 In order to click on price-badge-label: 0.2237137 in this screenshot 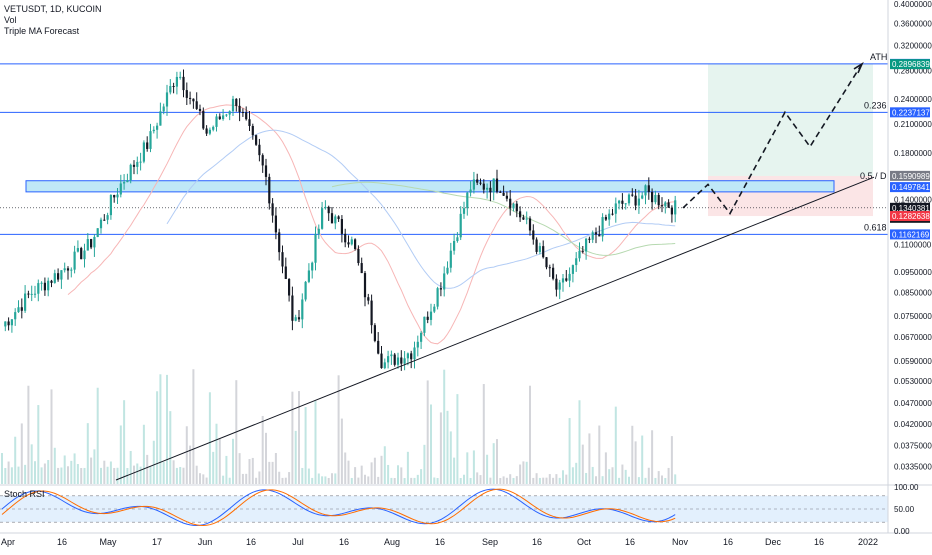, I will do `click(911, 112)`.